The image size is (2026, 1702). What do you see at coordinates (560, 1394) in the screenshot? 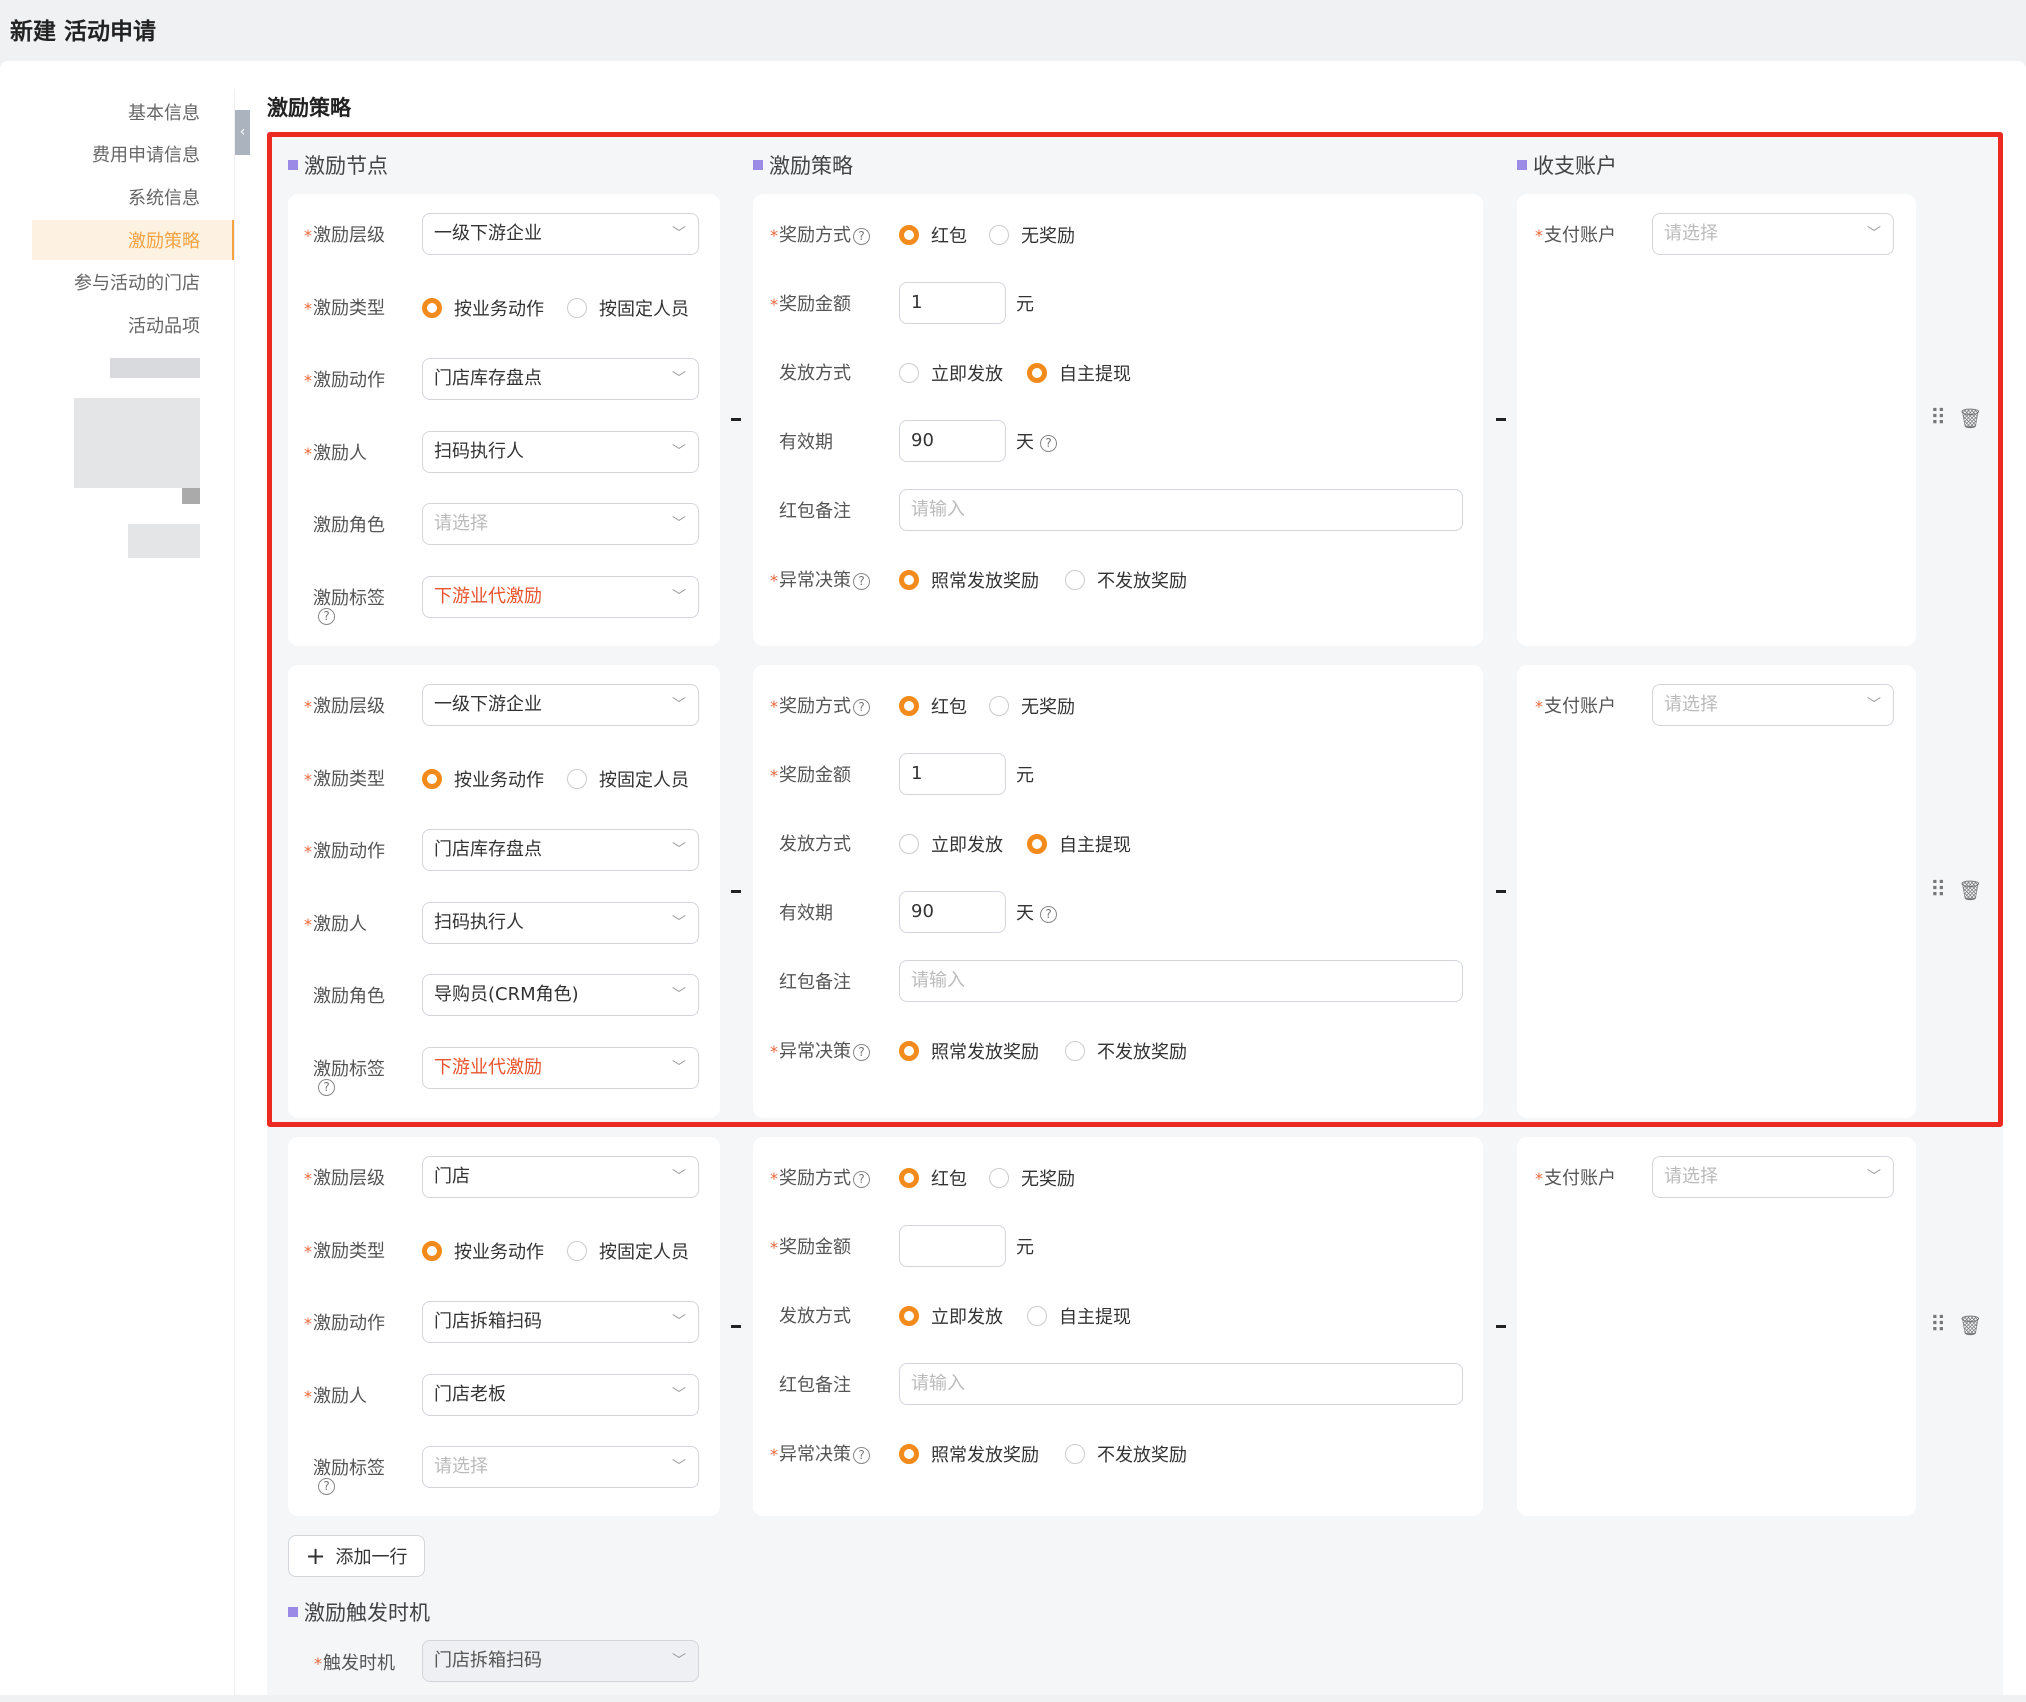
I see `node-select: 门店老板 ﹀` at bounding box center [560, 1394].